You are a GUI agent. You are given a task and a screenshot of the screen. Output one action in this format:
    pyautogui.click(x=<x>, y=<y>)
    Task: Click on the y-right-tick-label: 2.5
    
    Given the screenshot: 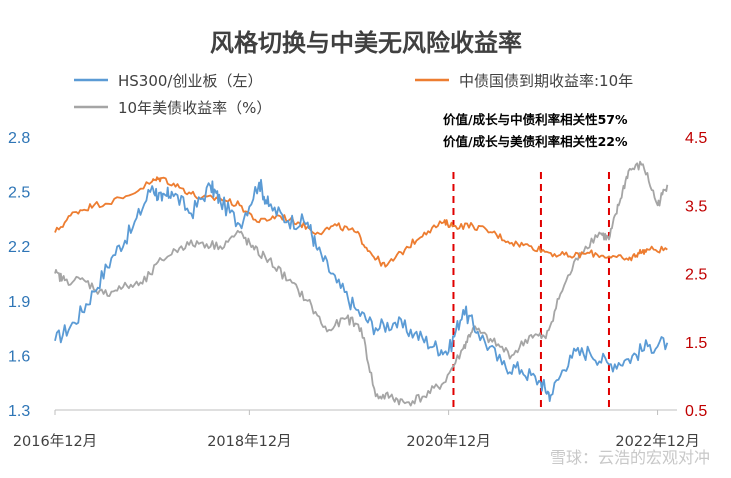 What is the action you would take?
    pyautogui.click(x=696, y=275)
    